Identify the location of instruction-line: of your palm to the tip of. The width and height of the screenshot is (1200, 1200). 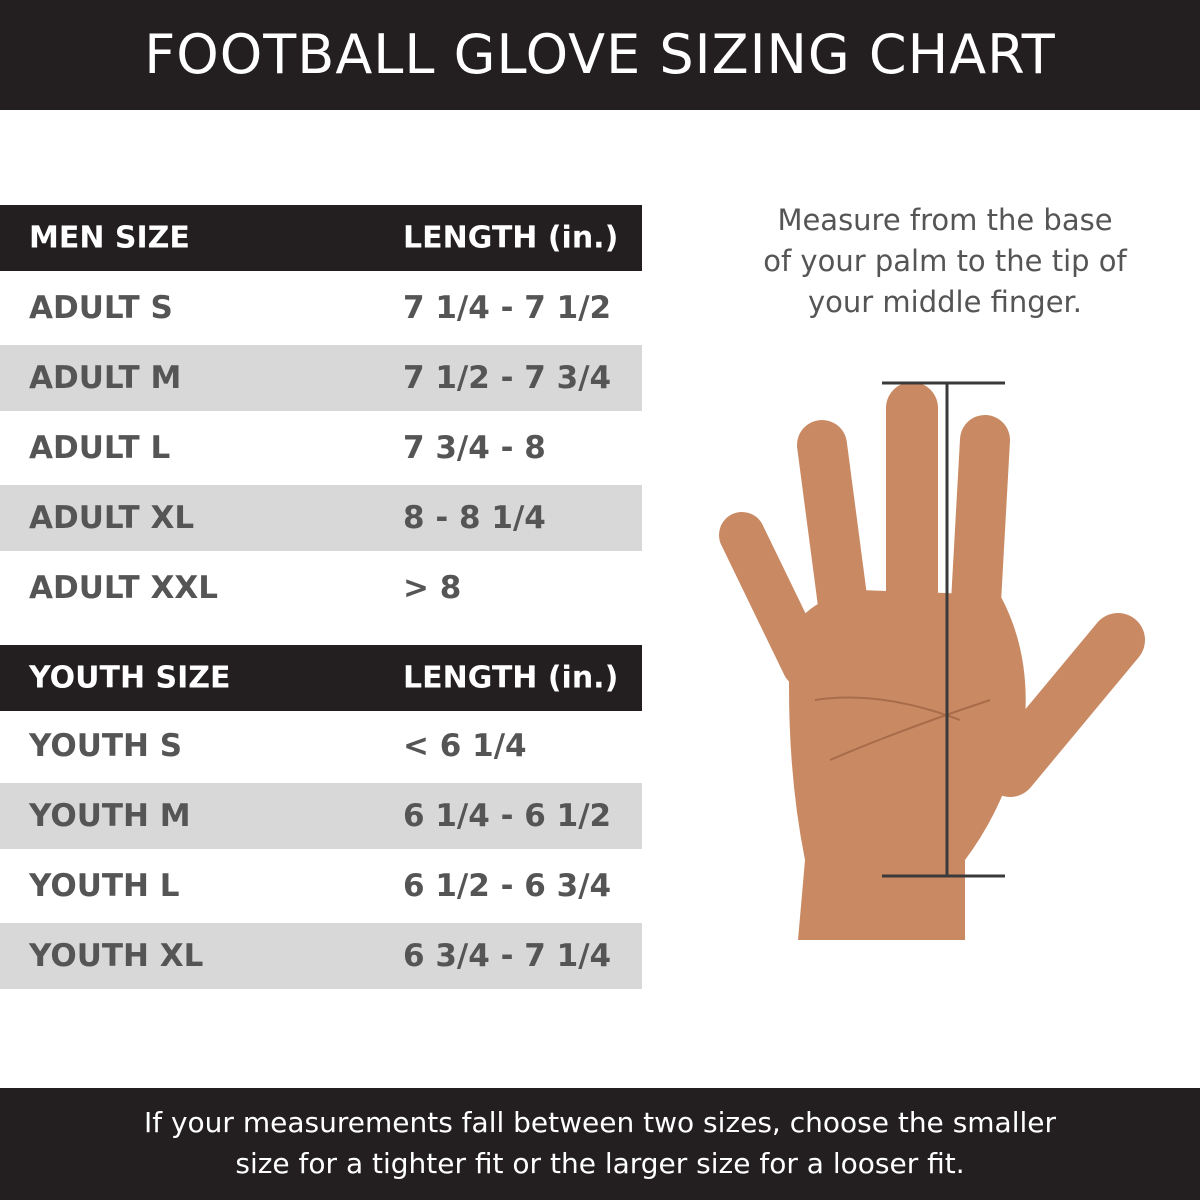
(945, 261).